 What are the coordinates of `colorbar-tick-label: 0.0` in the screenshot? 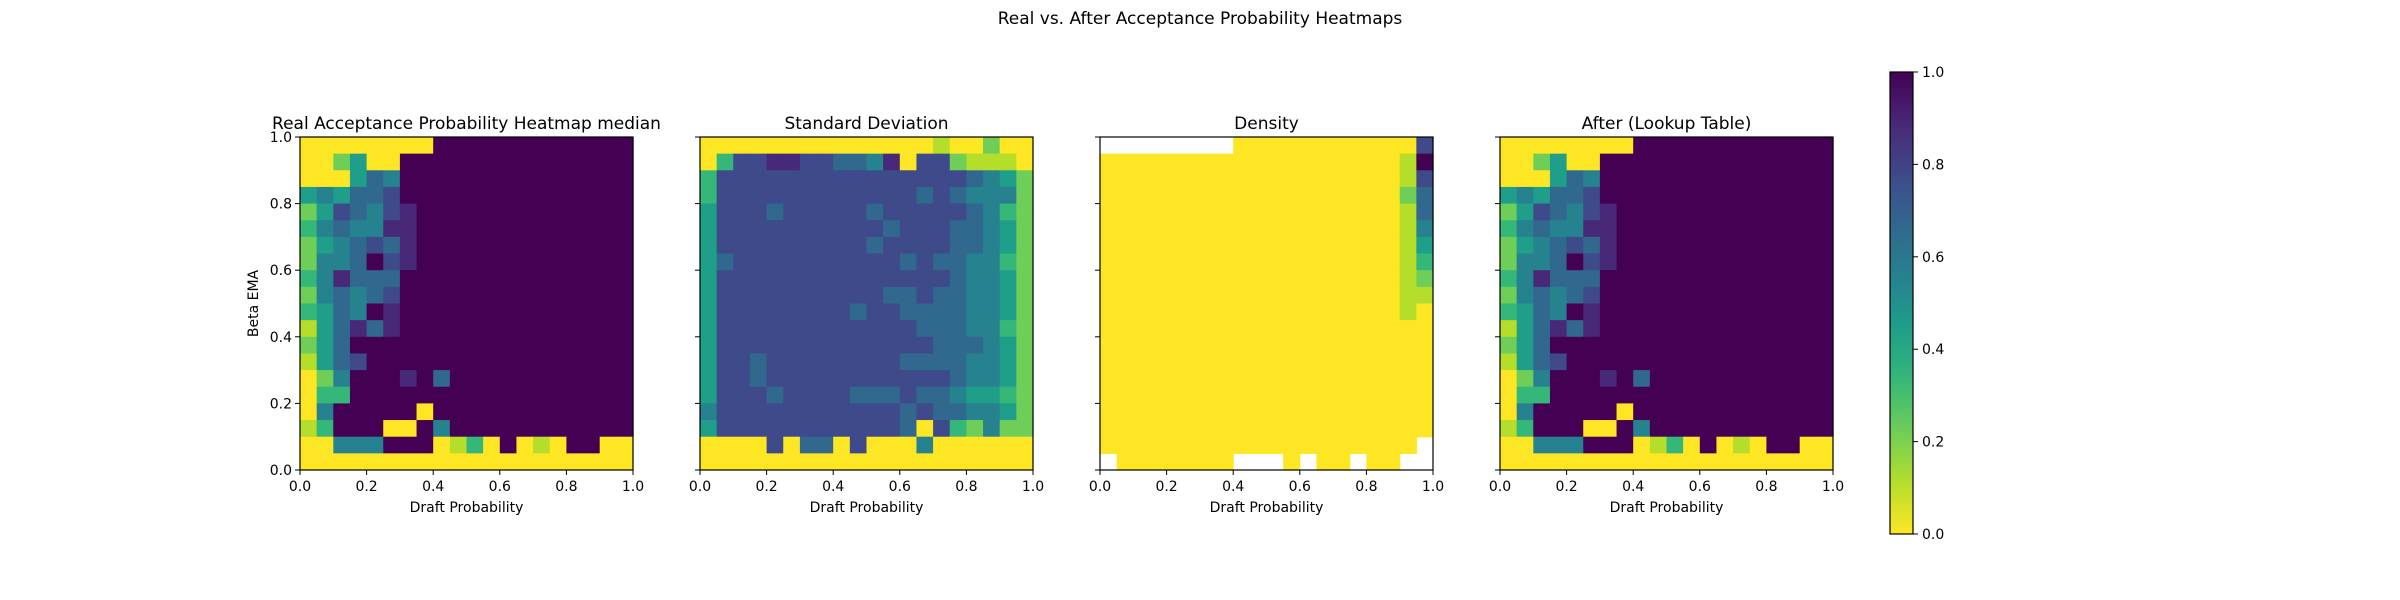 It's located at (1933, 535).